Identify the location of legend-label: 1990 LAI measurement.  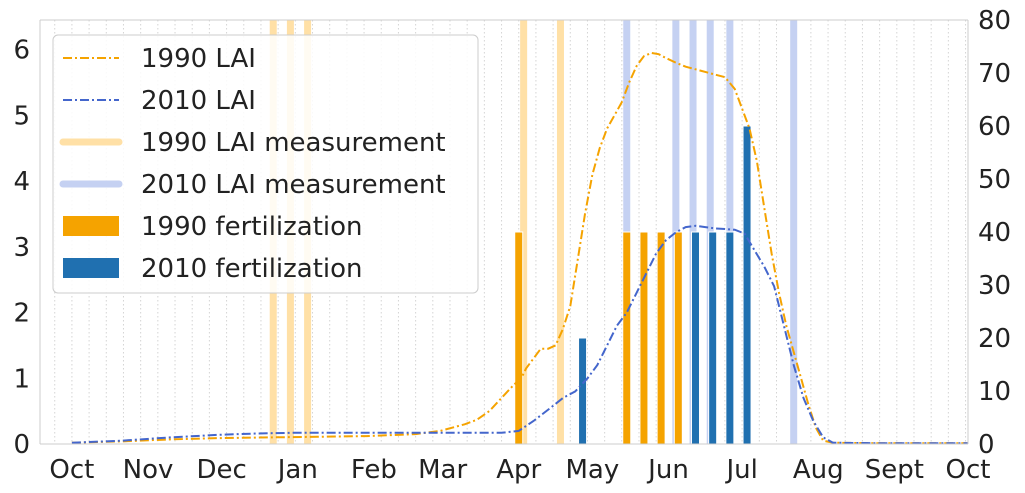
(293, 143).